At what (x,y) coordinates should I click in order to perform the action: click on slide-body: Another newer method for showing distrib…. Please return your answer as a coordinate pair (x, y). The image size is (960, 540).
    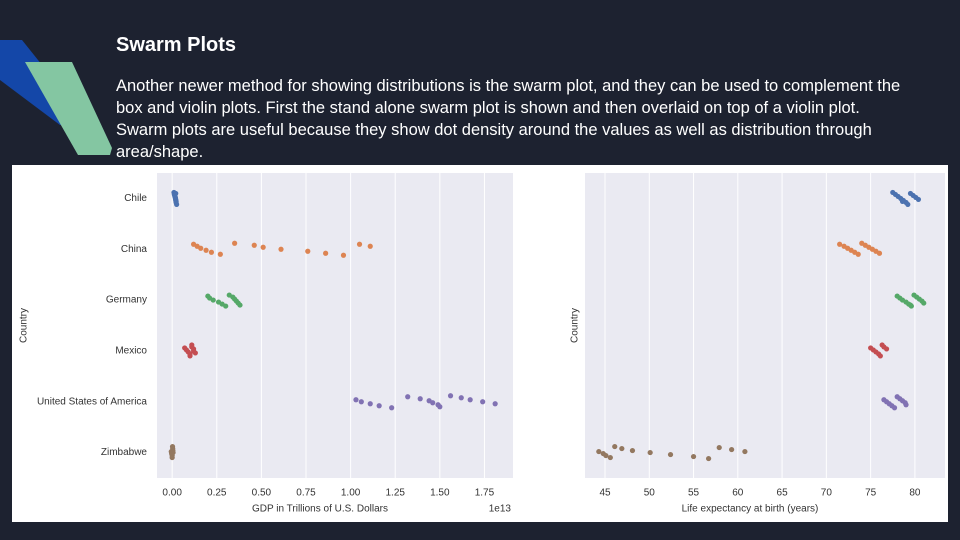
    Looking at the image, I should click on (508, 119).